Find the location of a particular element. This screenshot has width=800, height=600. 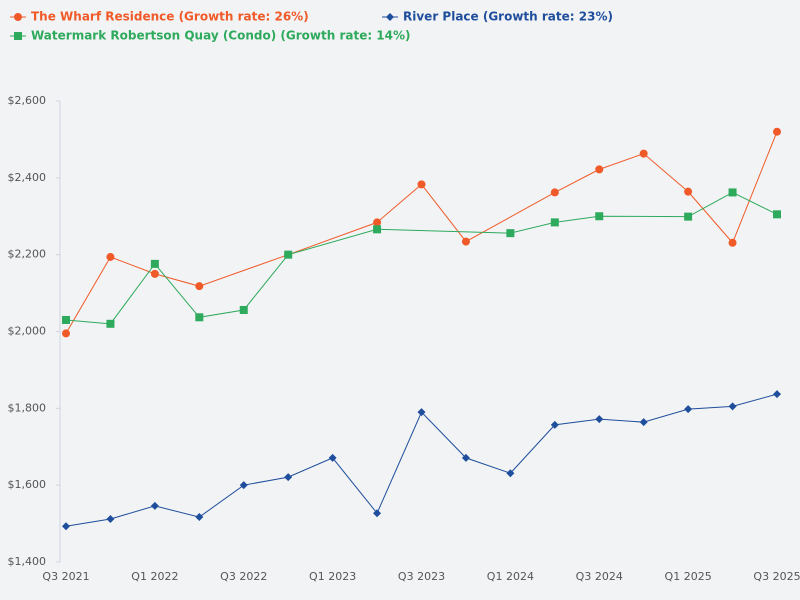

x-tick-label: Q3 2023 is located at coordinates (421, 576).